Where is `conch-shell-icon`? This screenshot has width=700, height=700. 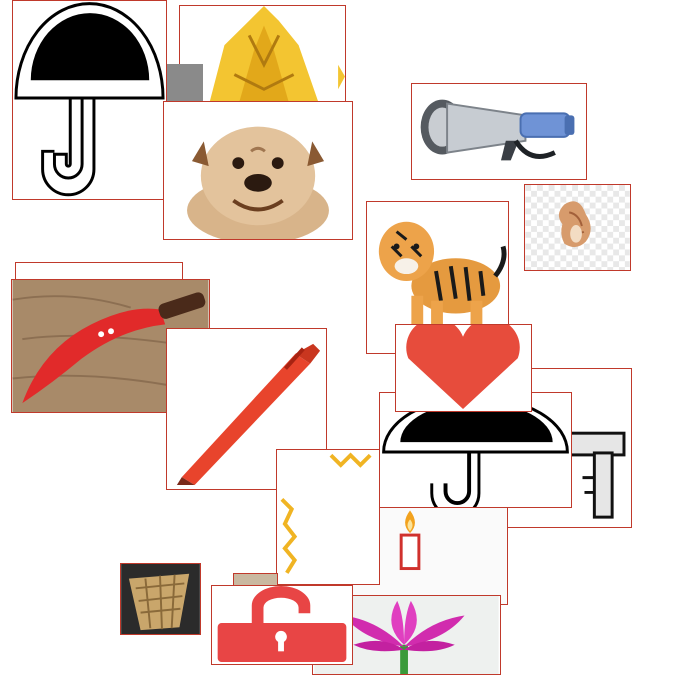 conch-shell-icon is located at coordinates (577, 227).